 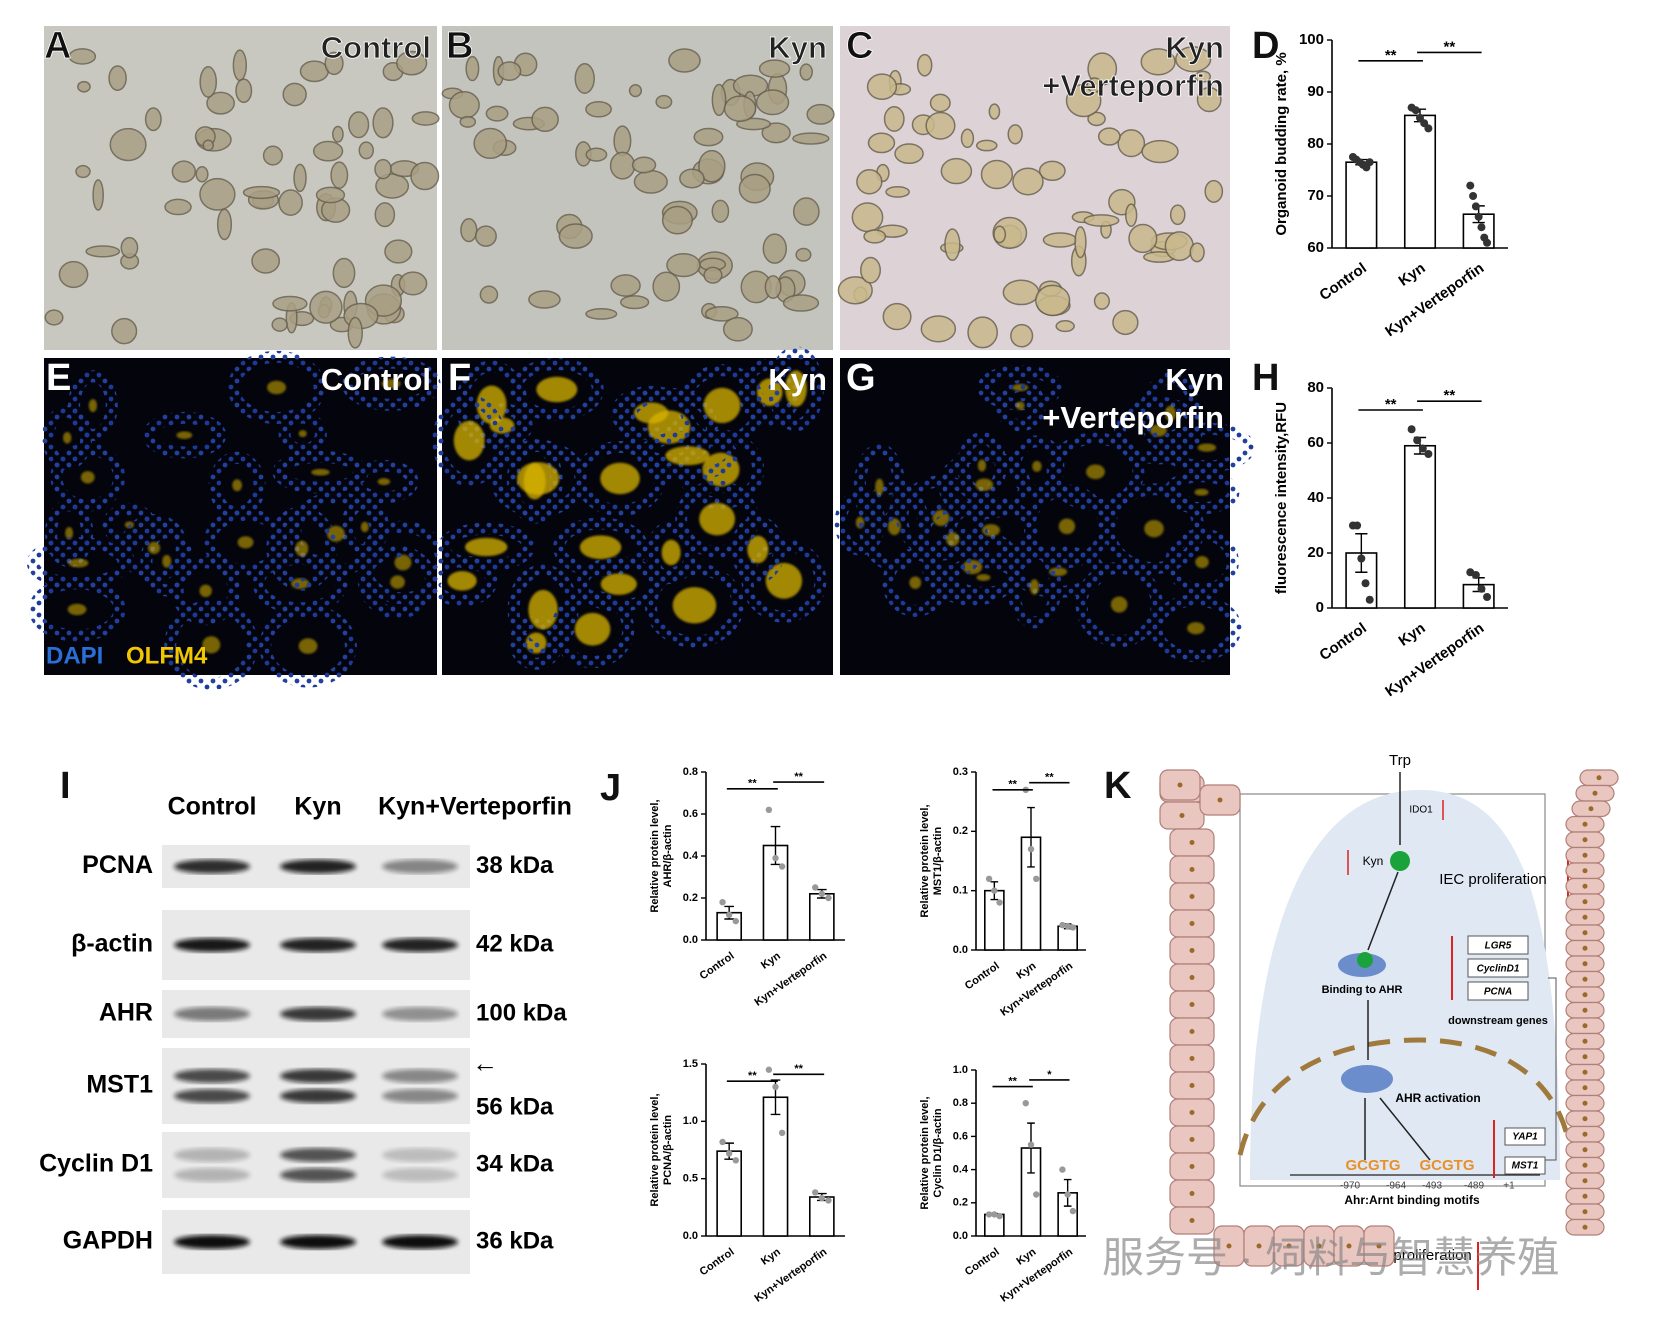 What do you see at coordinates (861, 378) in the screenshot?
I see `panel-label: G` at bounding box center [861, 378].